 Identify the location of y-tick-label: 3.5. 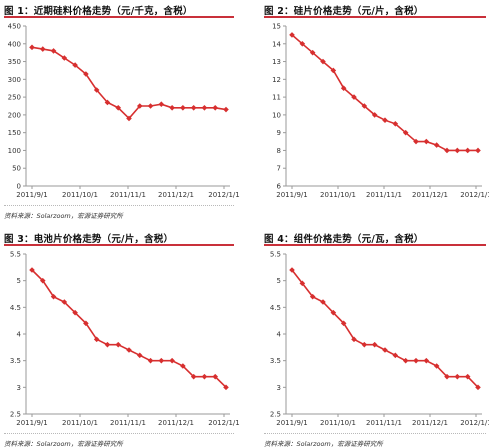
(275, 361).